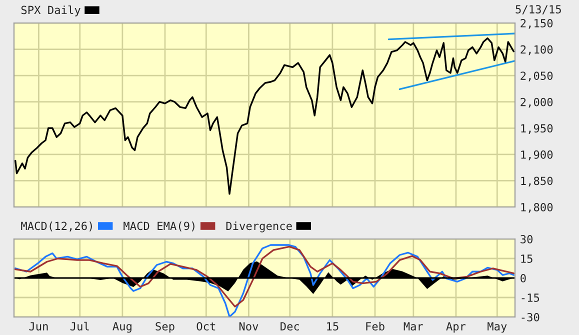 This screenshot has height=335, width=579. What do you see at coordinates (56, 227) in the screenshot?
I see `legend-label: MACD(12,26)` at bounding box center [56, 227].